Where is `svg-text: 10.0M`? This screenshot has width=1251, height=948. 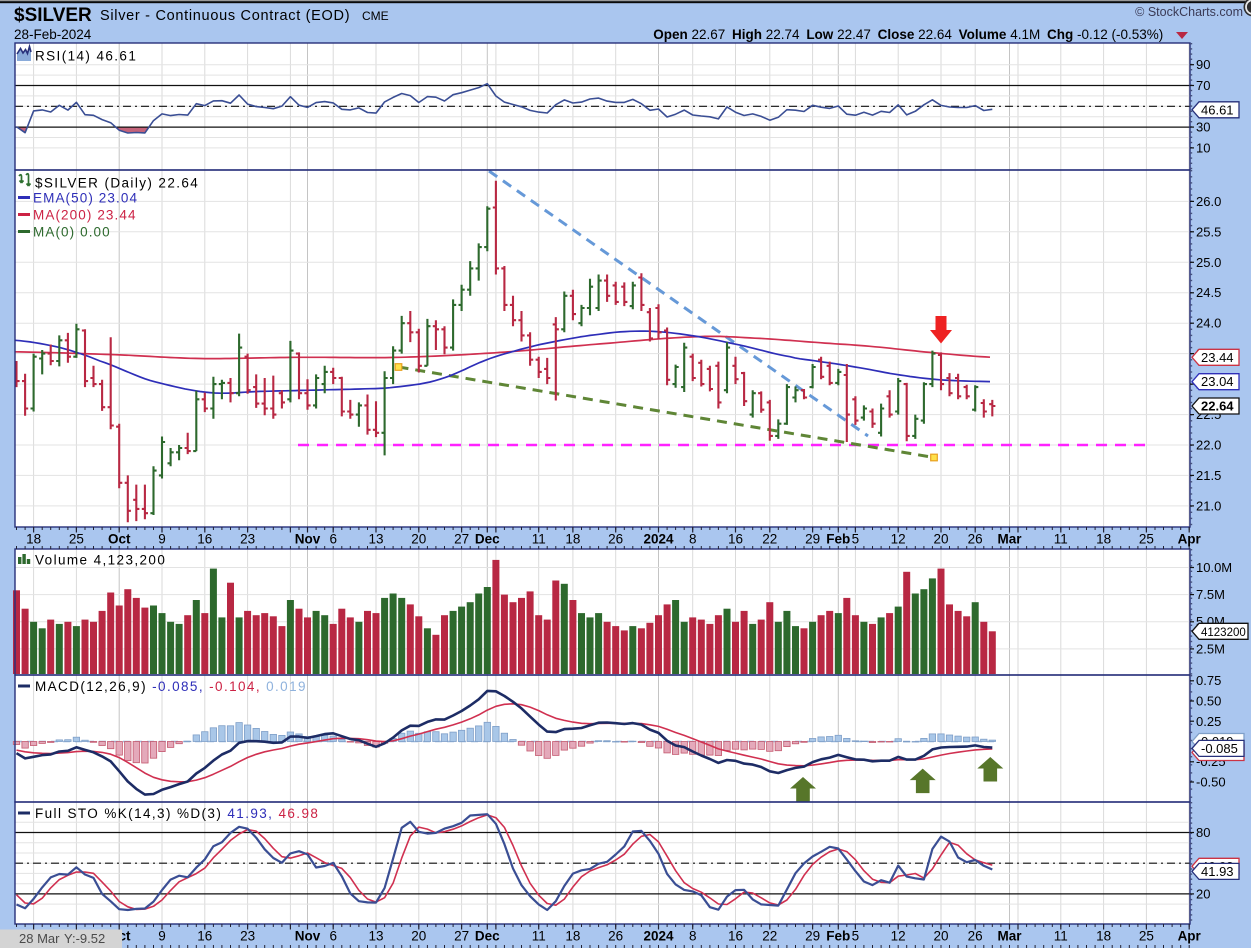
svg-text: 10.0M is located at coordinates (1214, 567).